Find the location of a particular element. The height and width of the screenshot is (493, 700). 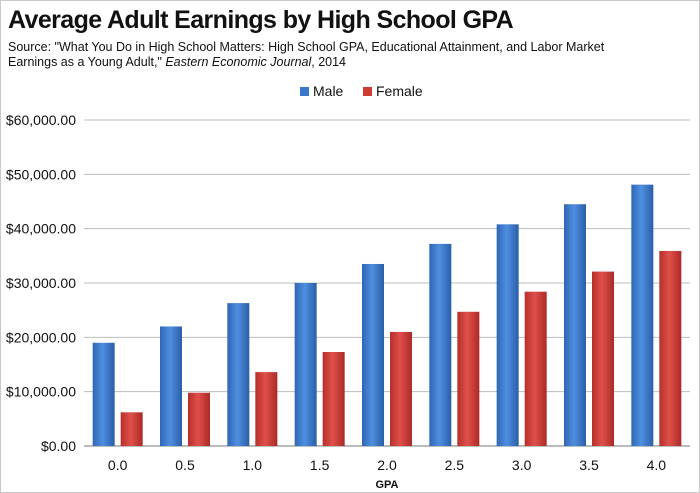

x-tick-label: 3.0 is located at coordinates (522, 465).